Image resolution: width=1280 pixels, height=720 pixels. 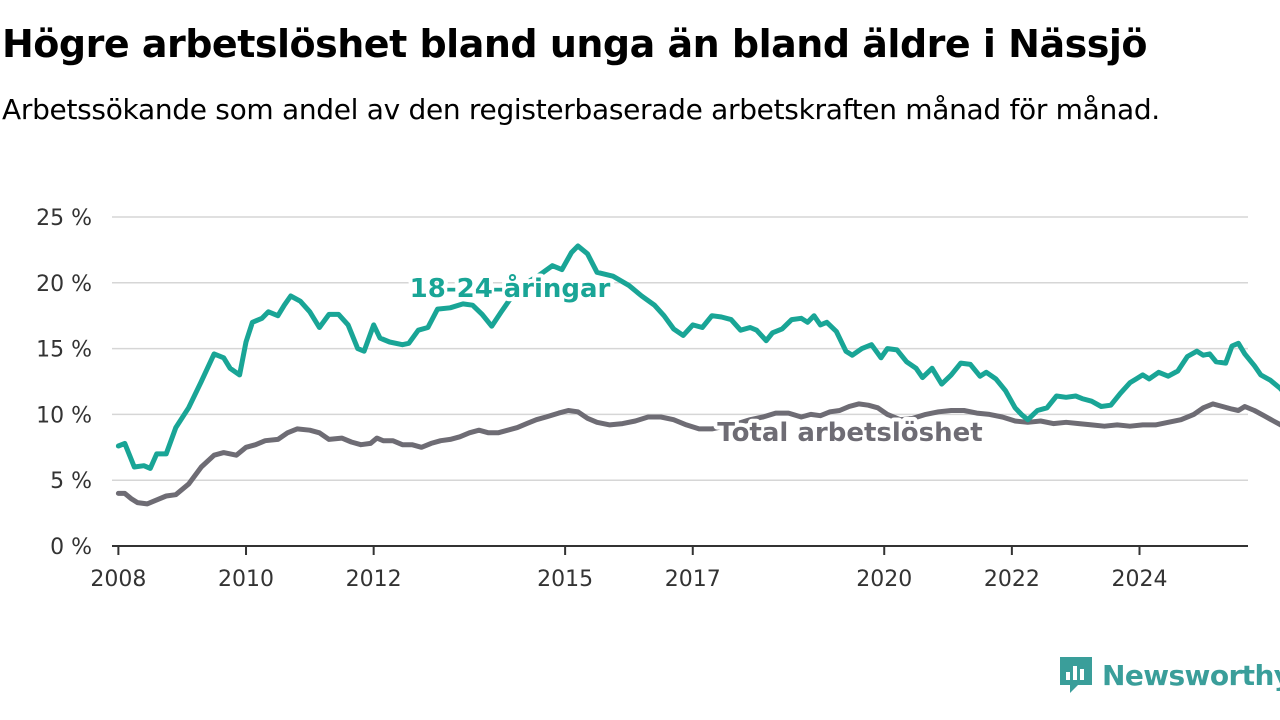 I want to click on y-tick-label: 25 %, so click(x=64, y=218).